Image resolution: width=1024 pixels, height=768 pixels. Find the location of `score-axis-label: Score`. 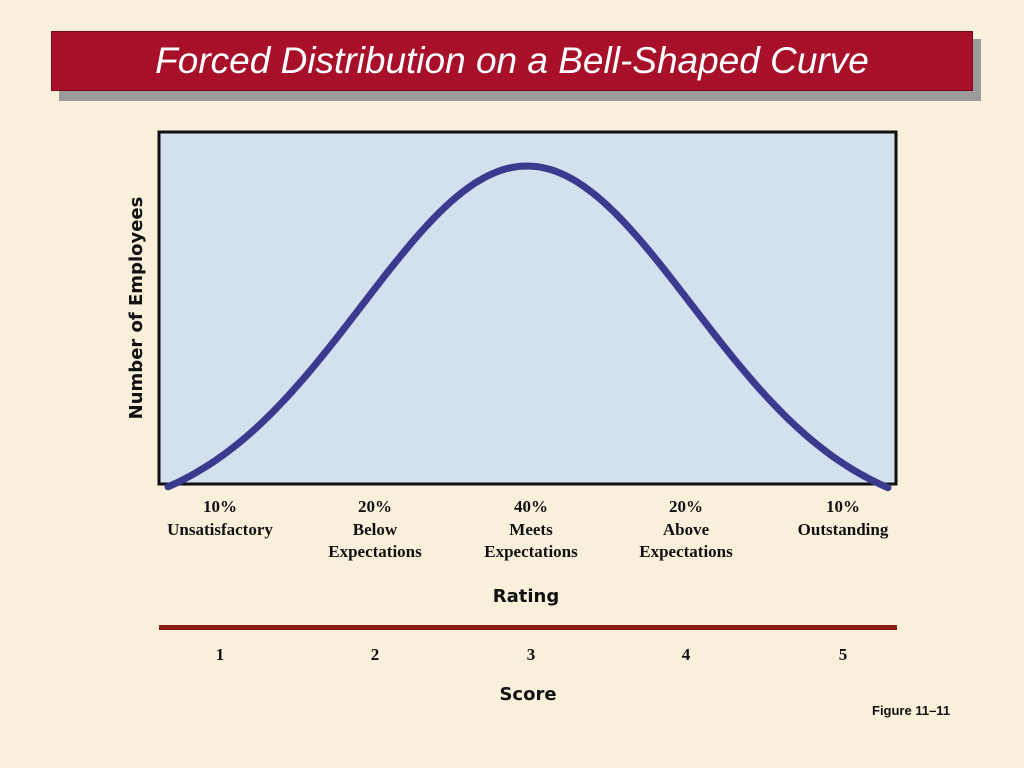

score-axis-label: Score is located at coordinates (527, 694).